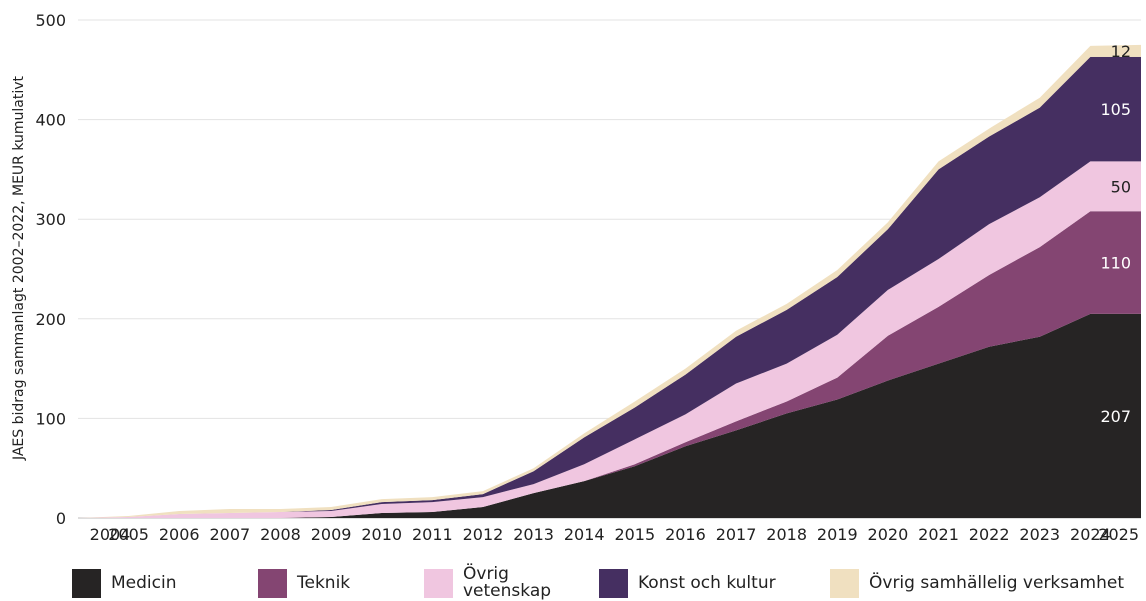 The image size is (1146, 601). What do you see at coordinates (685, 534) in the screenshot?
I see `x-tick-label: 2016` at bounding box center [685, 534].